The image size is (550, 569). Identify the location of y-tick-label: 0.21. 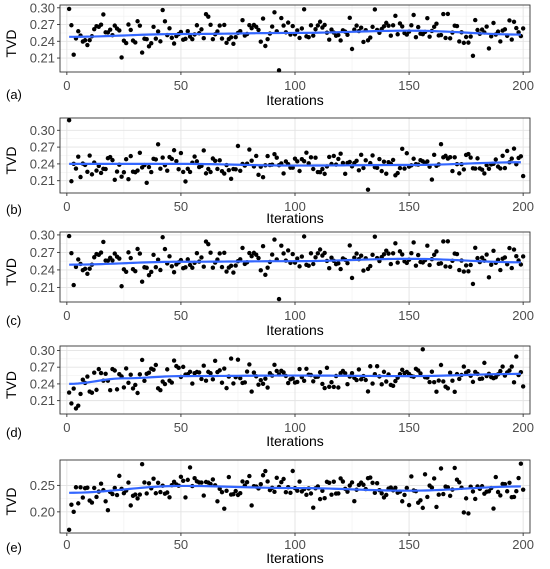
(42, 58).